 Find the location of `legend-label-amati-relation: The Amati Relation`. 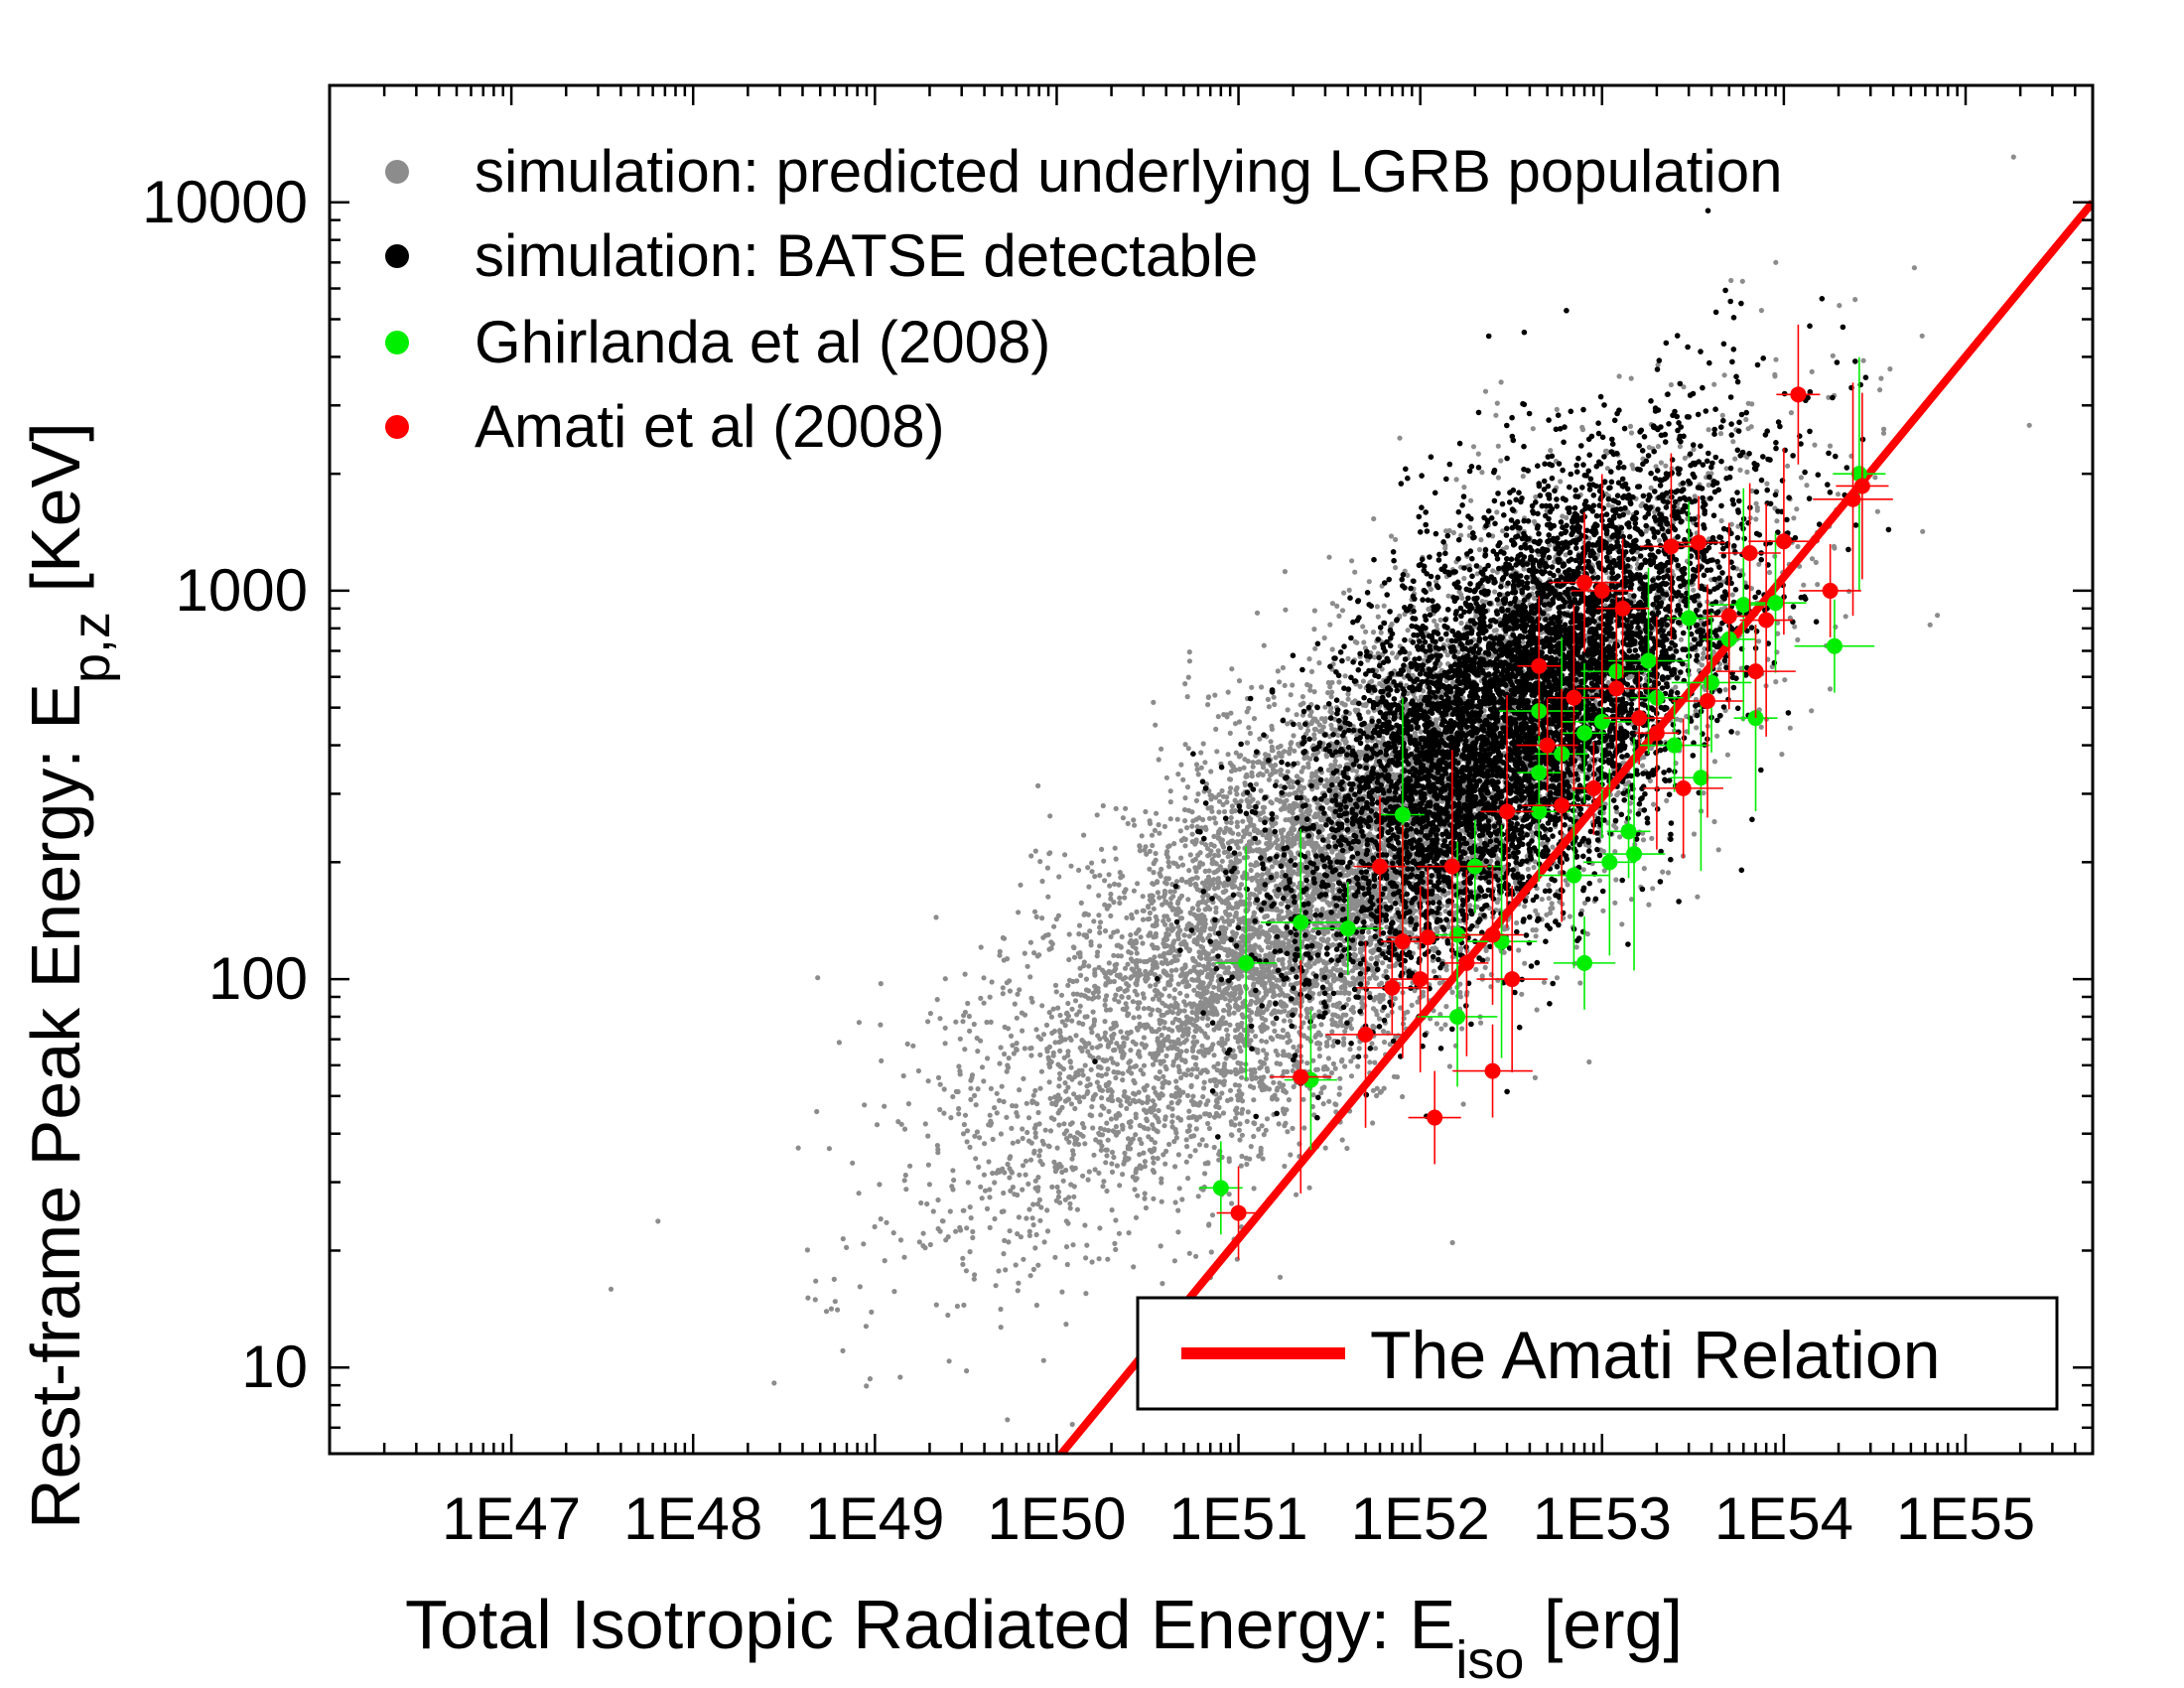

legend-label-amati-relation: The Amati Relation is located at coordinates (1655, 1355).